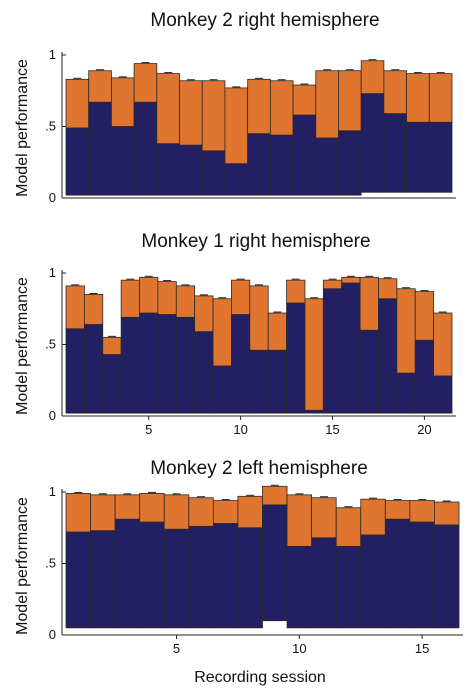  Describe the element at coordinates (259, 468) in the screenshot. I see `panel-title: Monkey 2 left hemisphere` at that location.